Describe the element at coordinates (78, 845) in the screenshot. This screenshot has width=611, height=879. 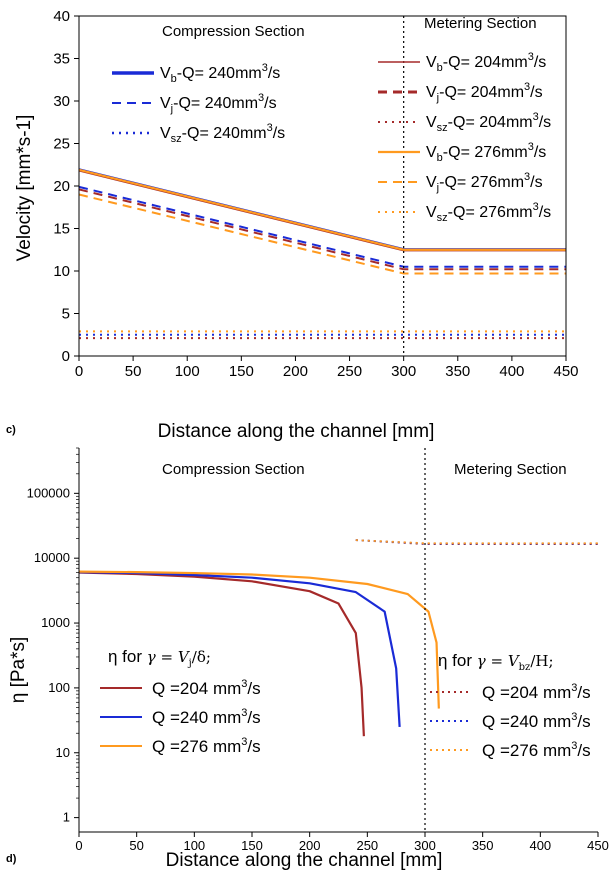
I see `viscosity-x-tick-label: 0` at that location.